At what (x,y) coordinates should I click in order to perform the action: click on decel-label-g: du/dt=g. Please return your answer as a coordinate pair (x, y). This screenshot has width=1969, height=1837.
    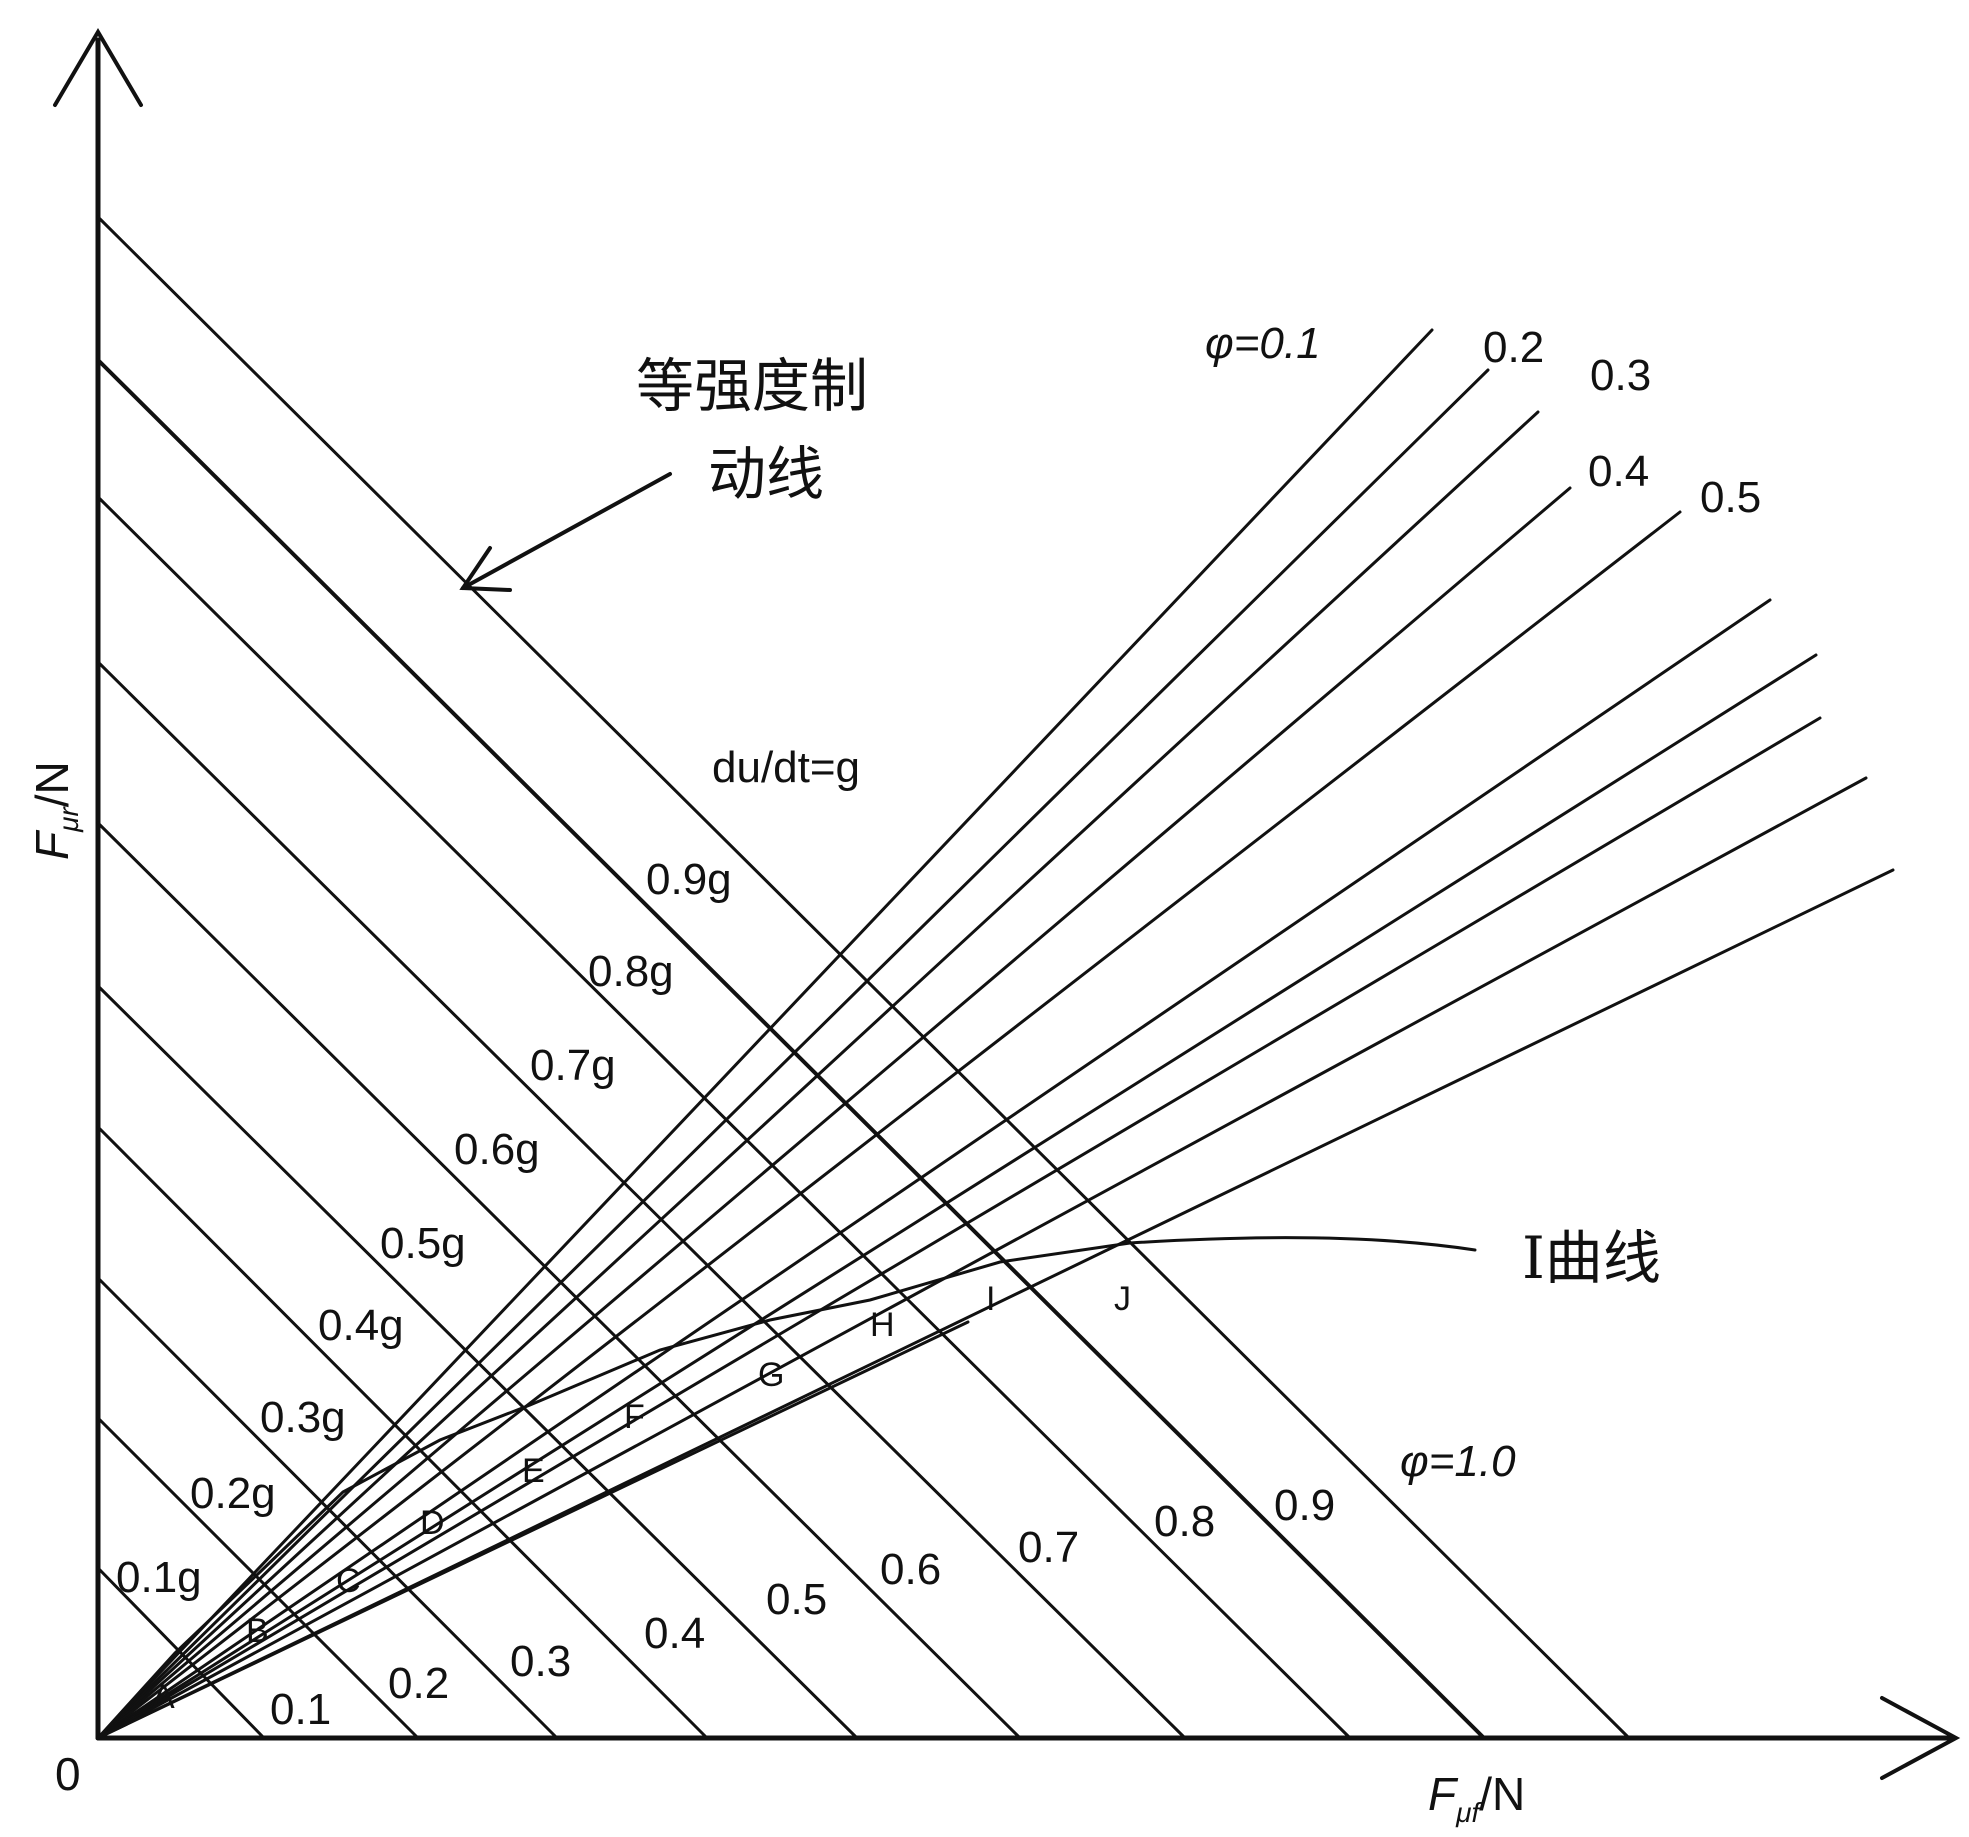
    Looking at the image, I should click on (786, 767).